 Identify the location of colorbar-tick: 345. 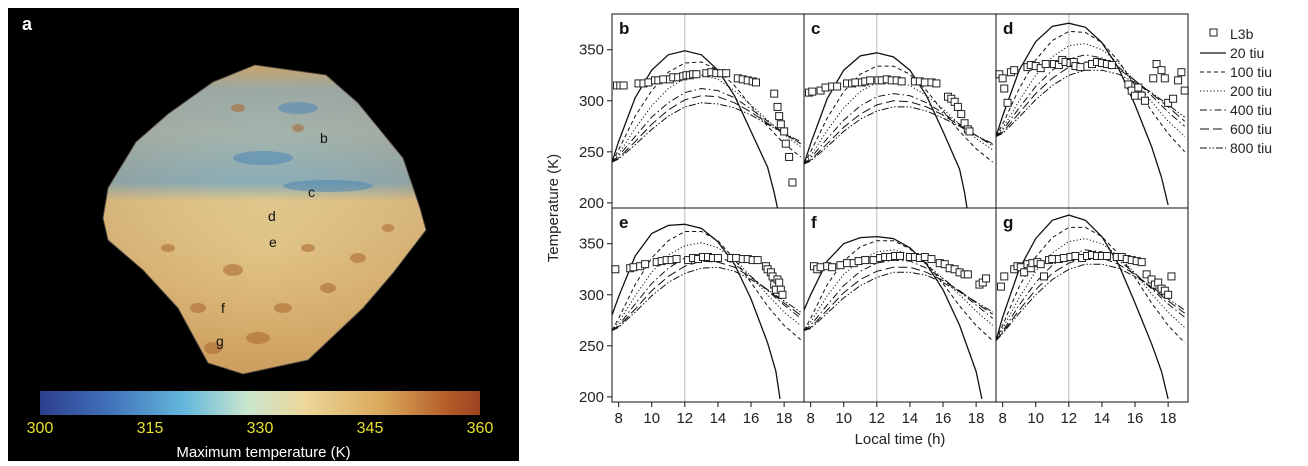
(370, 428).